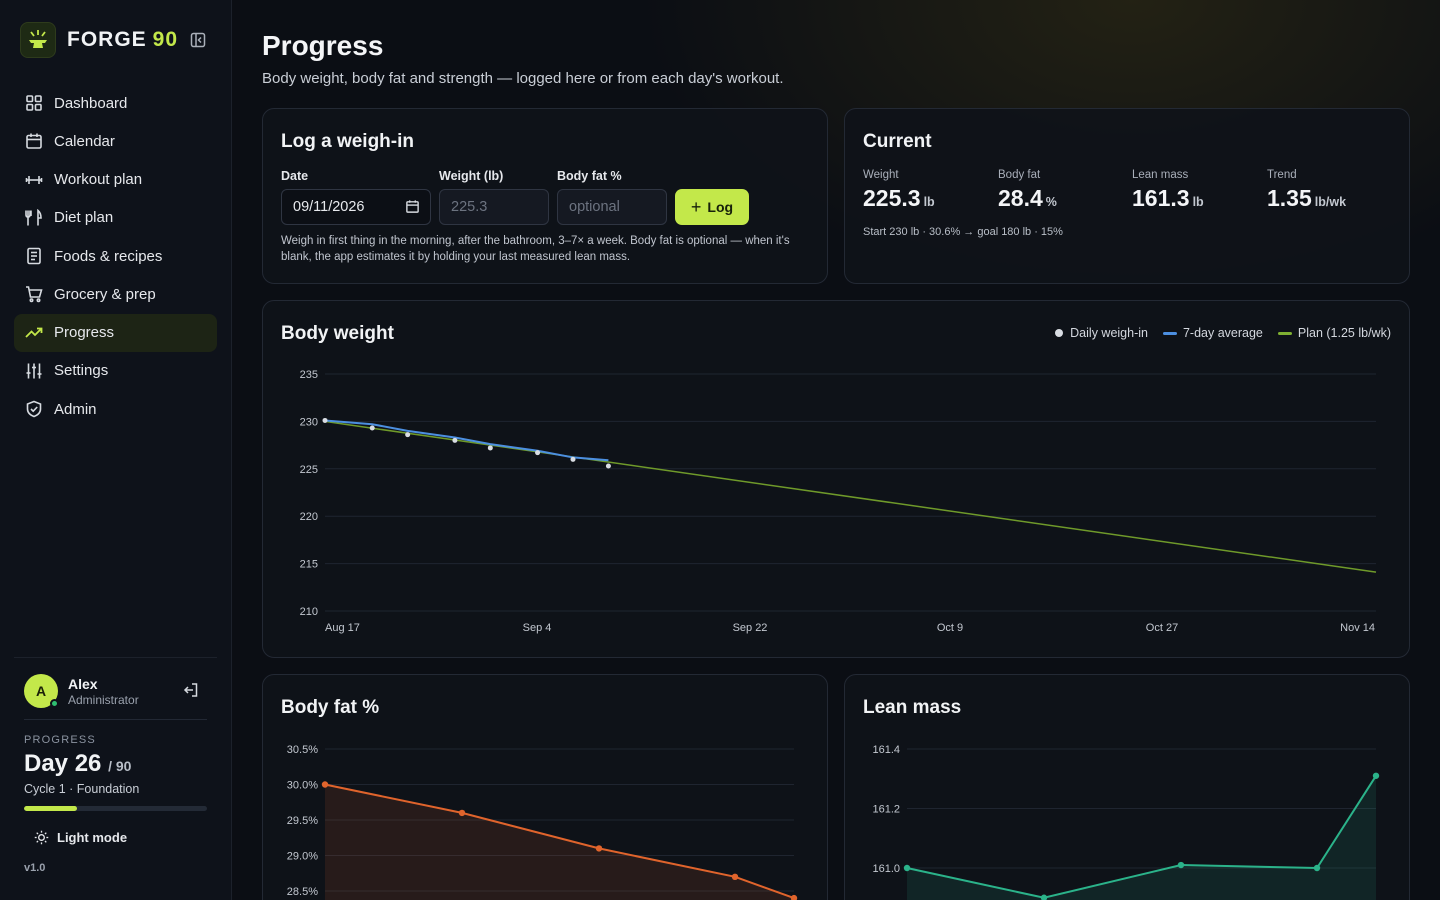 The image size is (1440, 900). What do you see at coordinates (78, 763) in the screenshot?
I see `progress-day: Day 26 / 90` at bounding box center [78, 763].